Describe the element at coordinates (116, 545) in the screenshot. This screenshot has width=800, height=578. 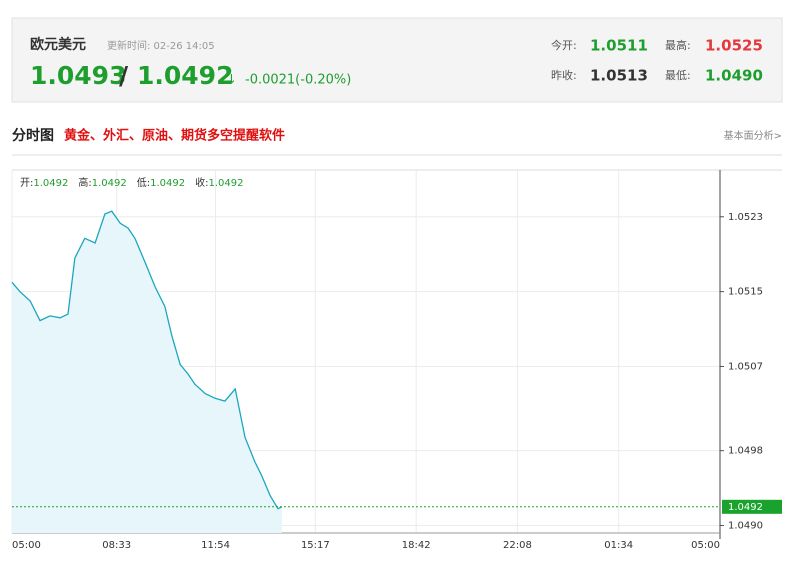
I see `x-tick-label: 08:33` at that location.